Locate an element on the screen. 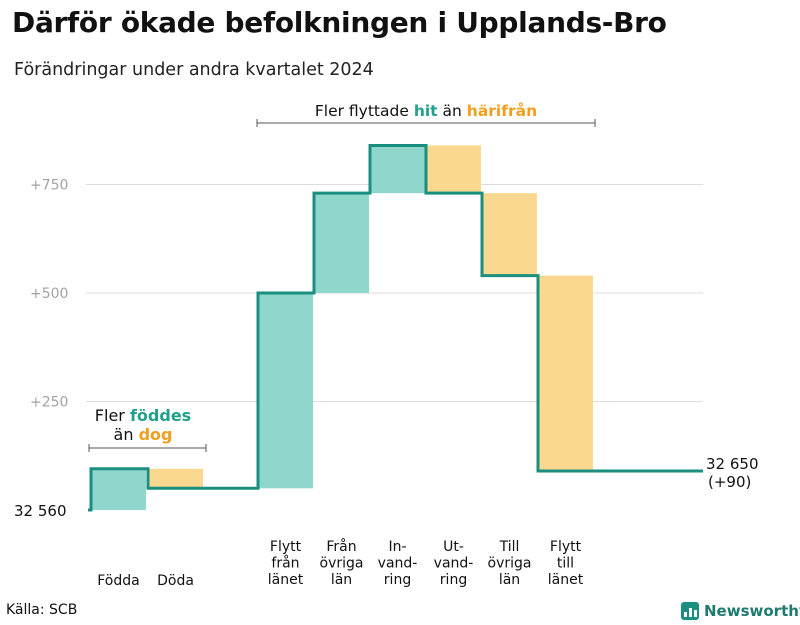 This screenshot has height=625, width=800. left-annotation-fodda: föddes is located at coordinates (160, 415).